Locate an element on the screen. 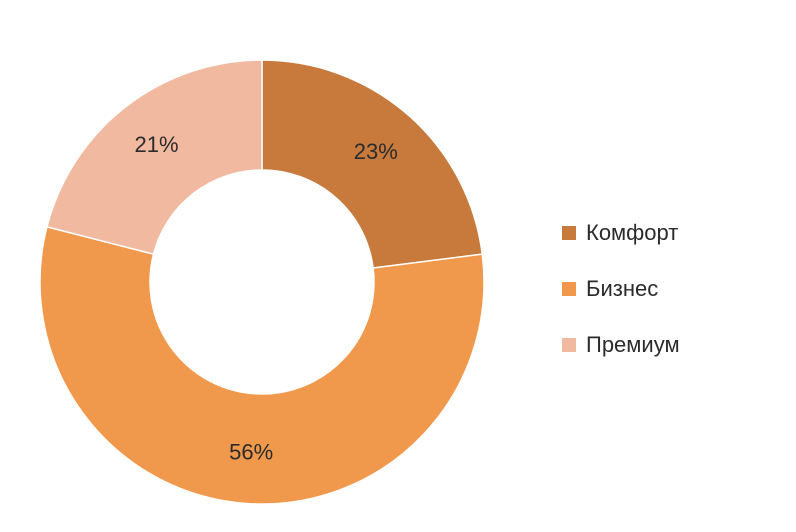 This screenshot has width=796, height=532. legend-label-biznes: Бизнес is located at coordinates (622, 288).